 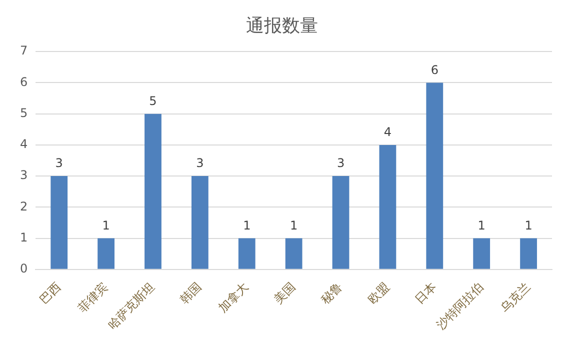 I want to click on y-tick-label: 2, so click(x=24, y=206).